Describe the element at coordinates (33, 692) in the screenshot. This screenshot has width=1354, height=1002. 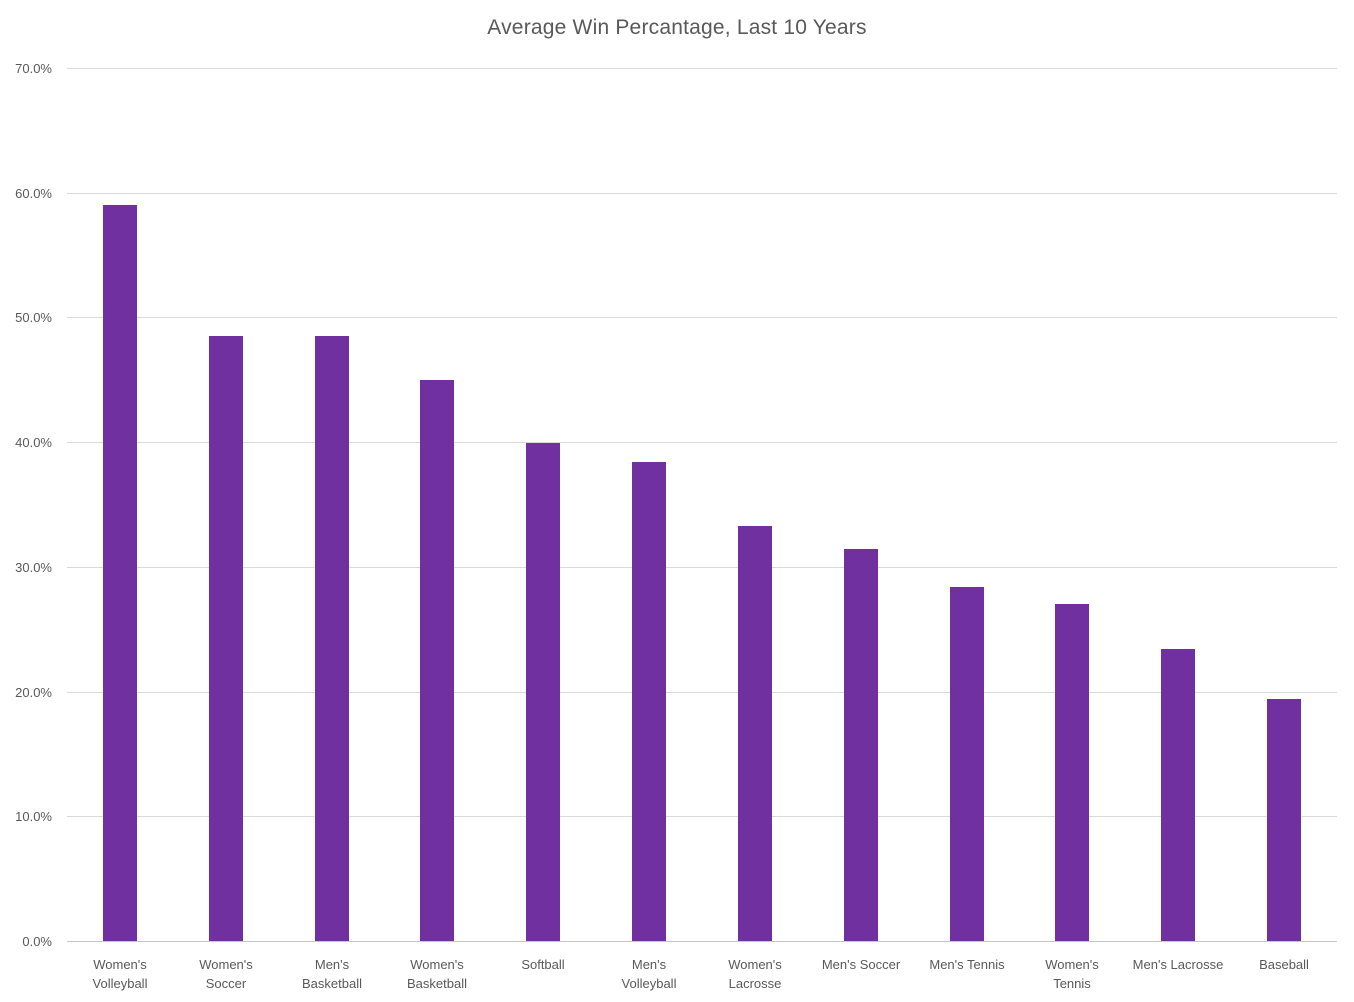
I see `y-axis-tick-label: 20.0%` at that location.